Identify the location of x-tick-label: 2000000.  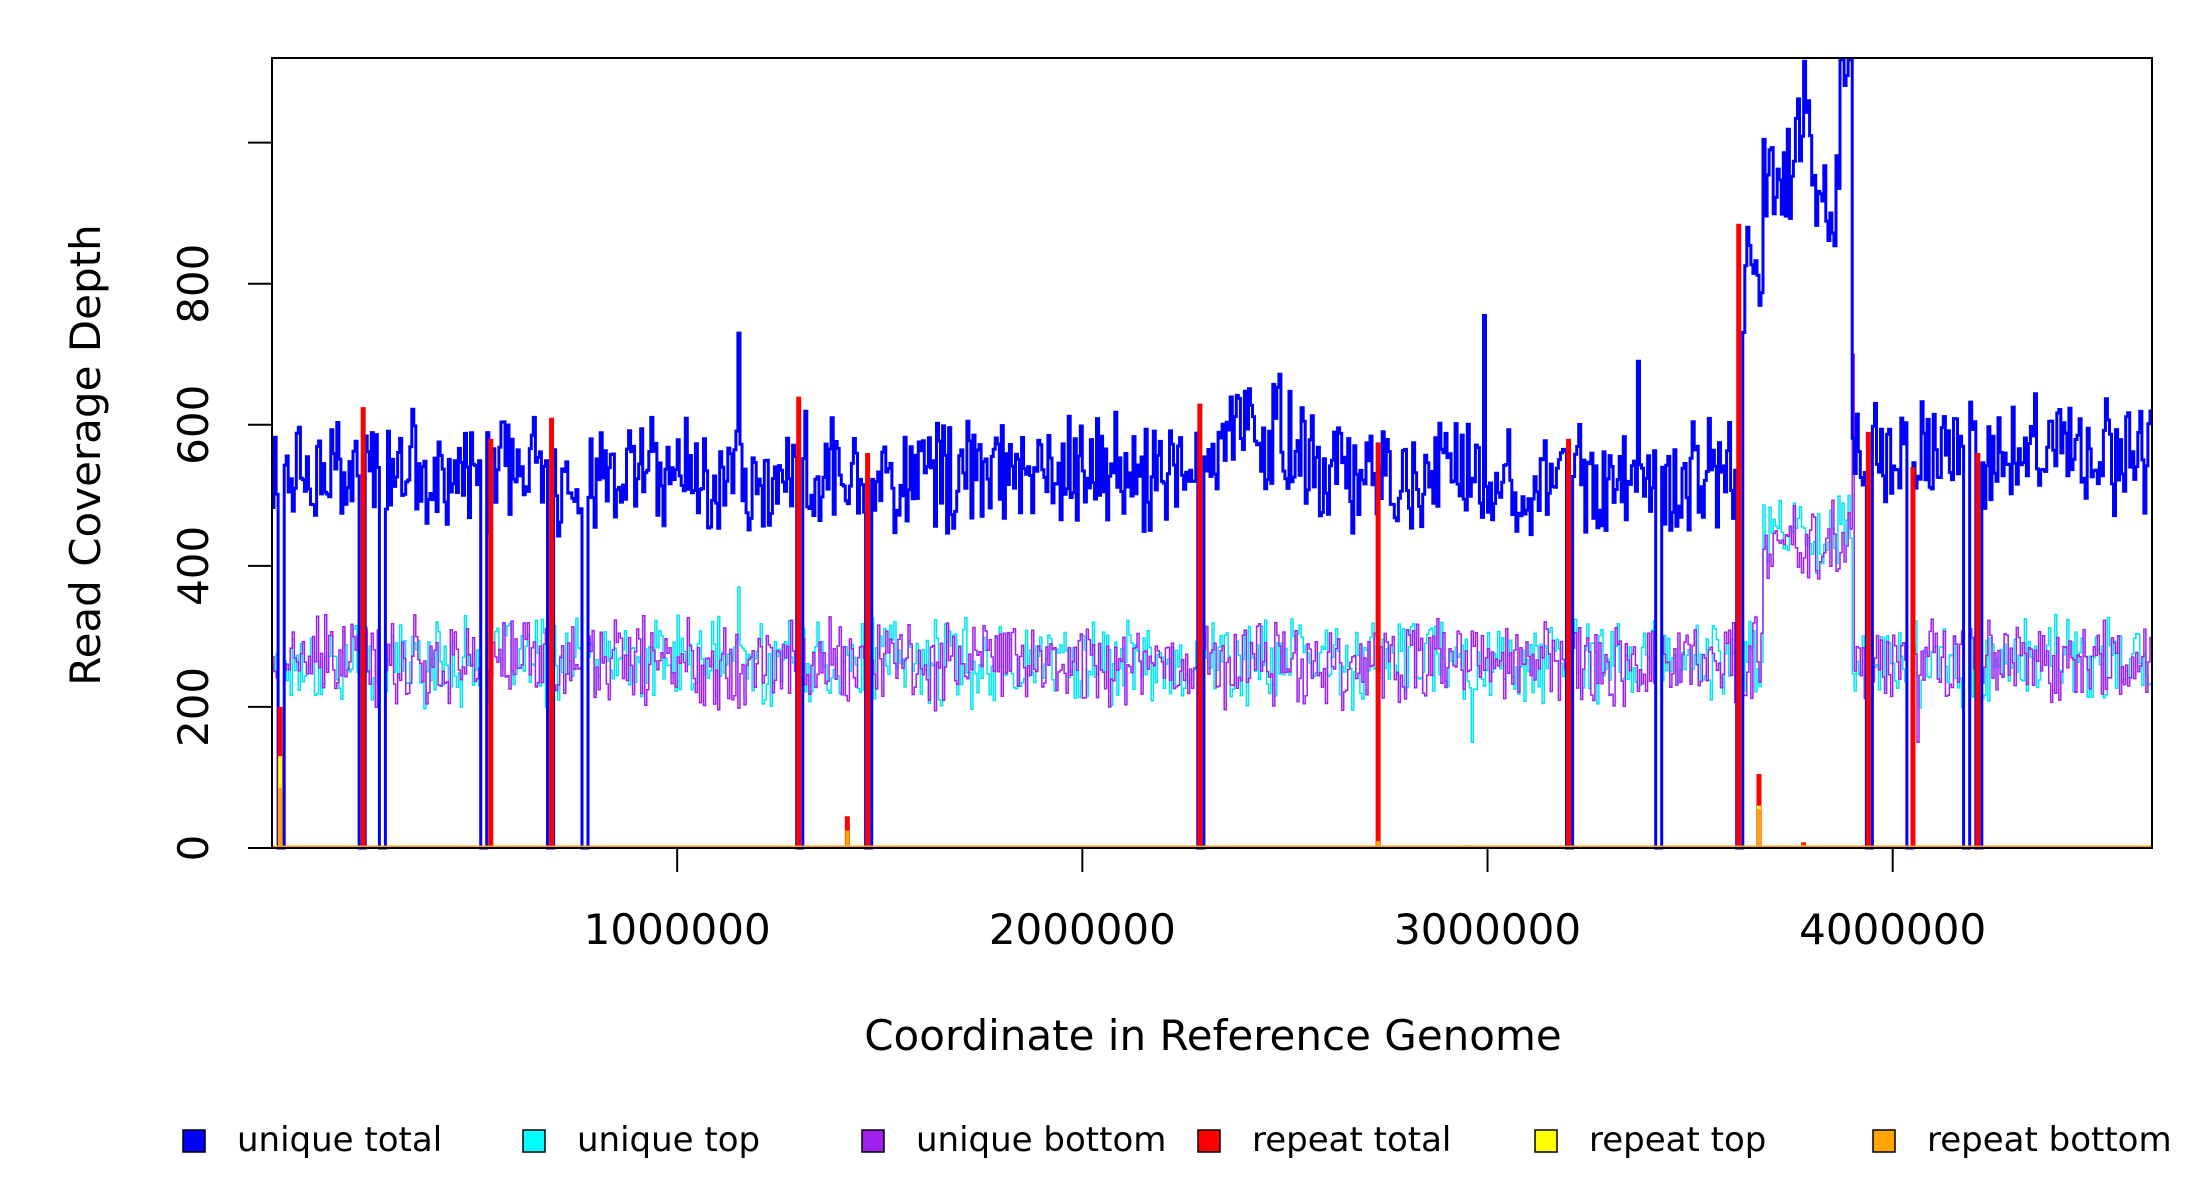
(1082, 929).